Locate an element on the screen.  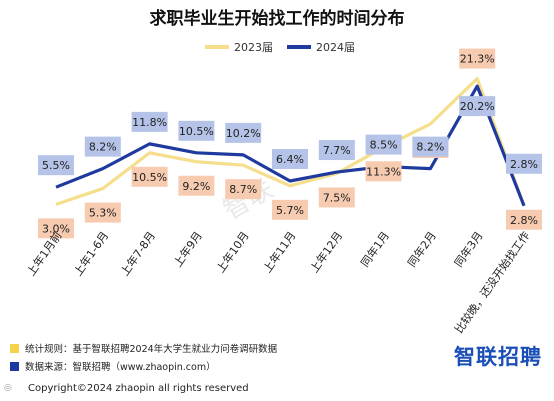
data-label-0-1: 5.3% is located at coordinates (103, 213).